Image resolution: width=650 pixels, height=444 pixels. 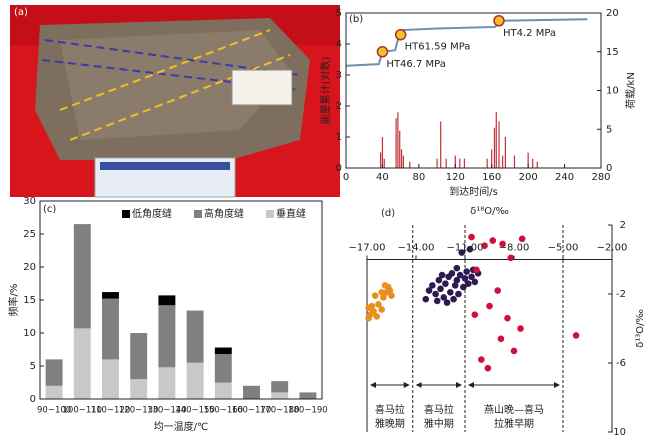 I want to click on x-tick-label: 160, so click(x=491, y=177).